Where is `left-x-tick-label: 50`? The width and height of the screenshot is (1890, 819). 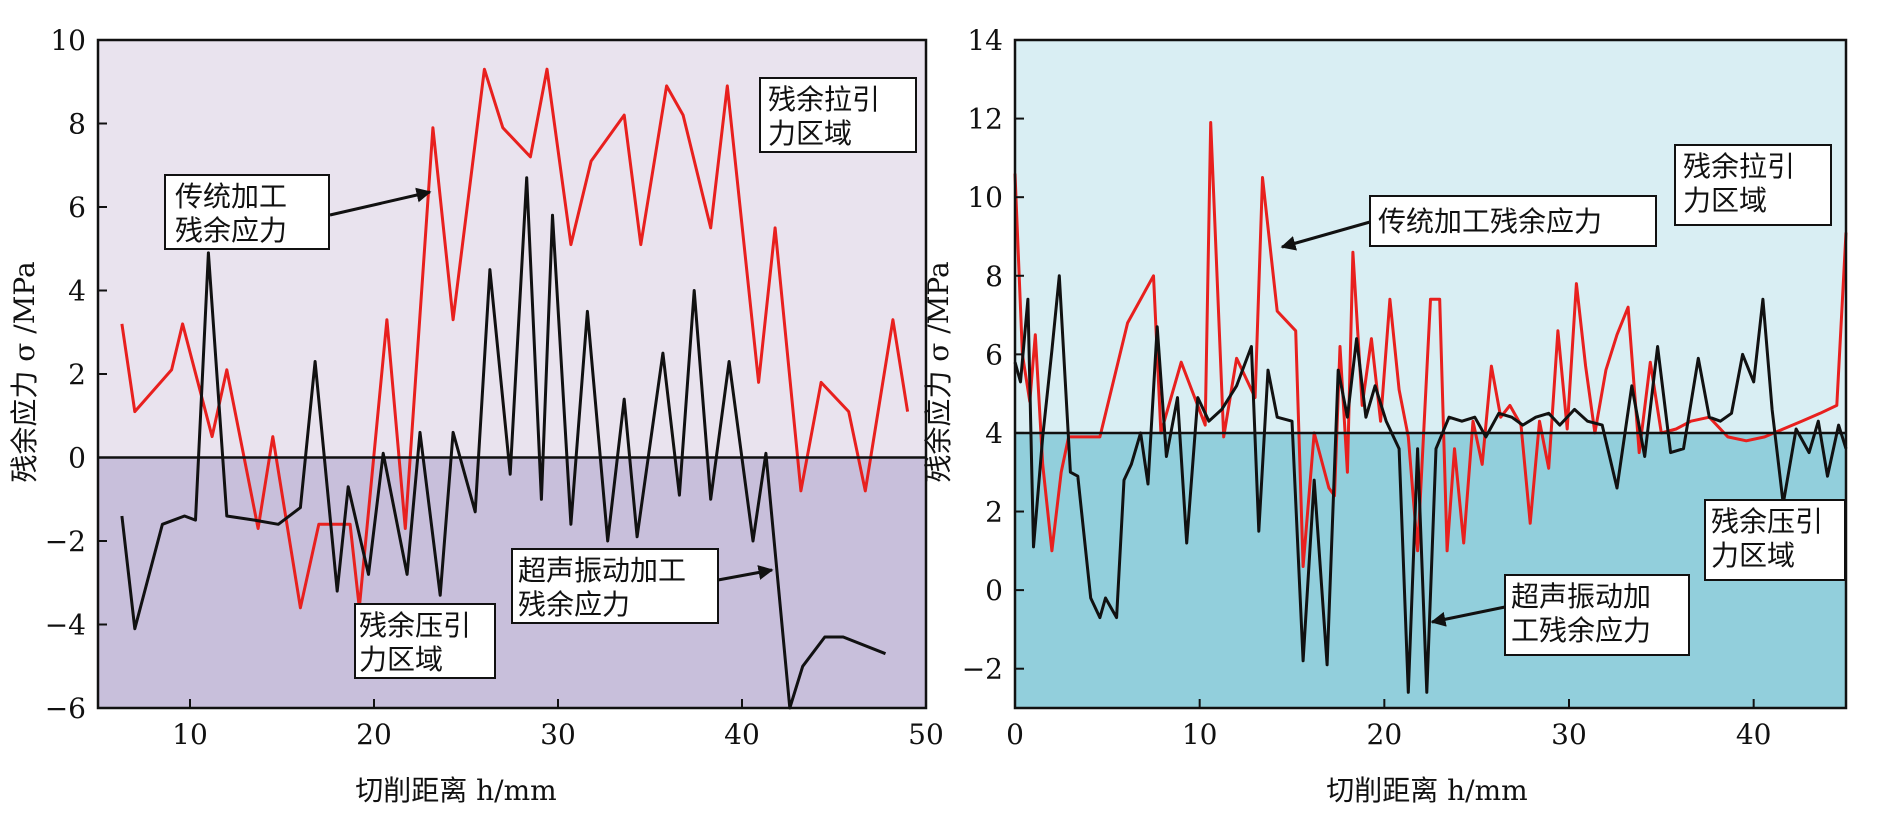
left-x-tick-label: 50 is located at coordinates (926, 734).